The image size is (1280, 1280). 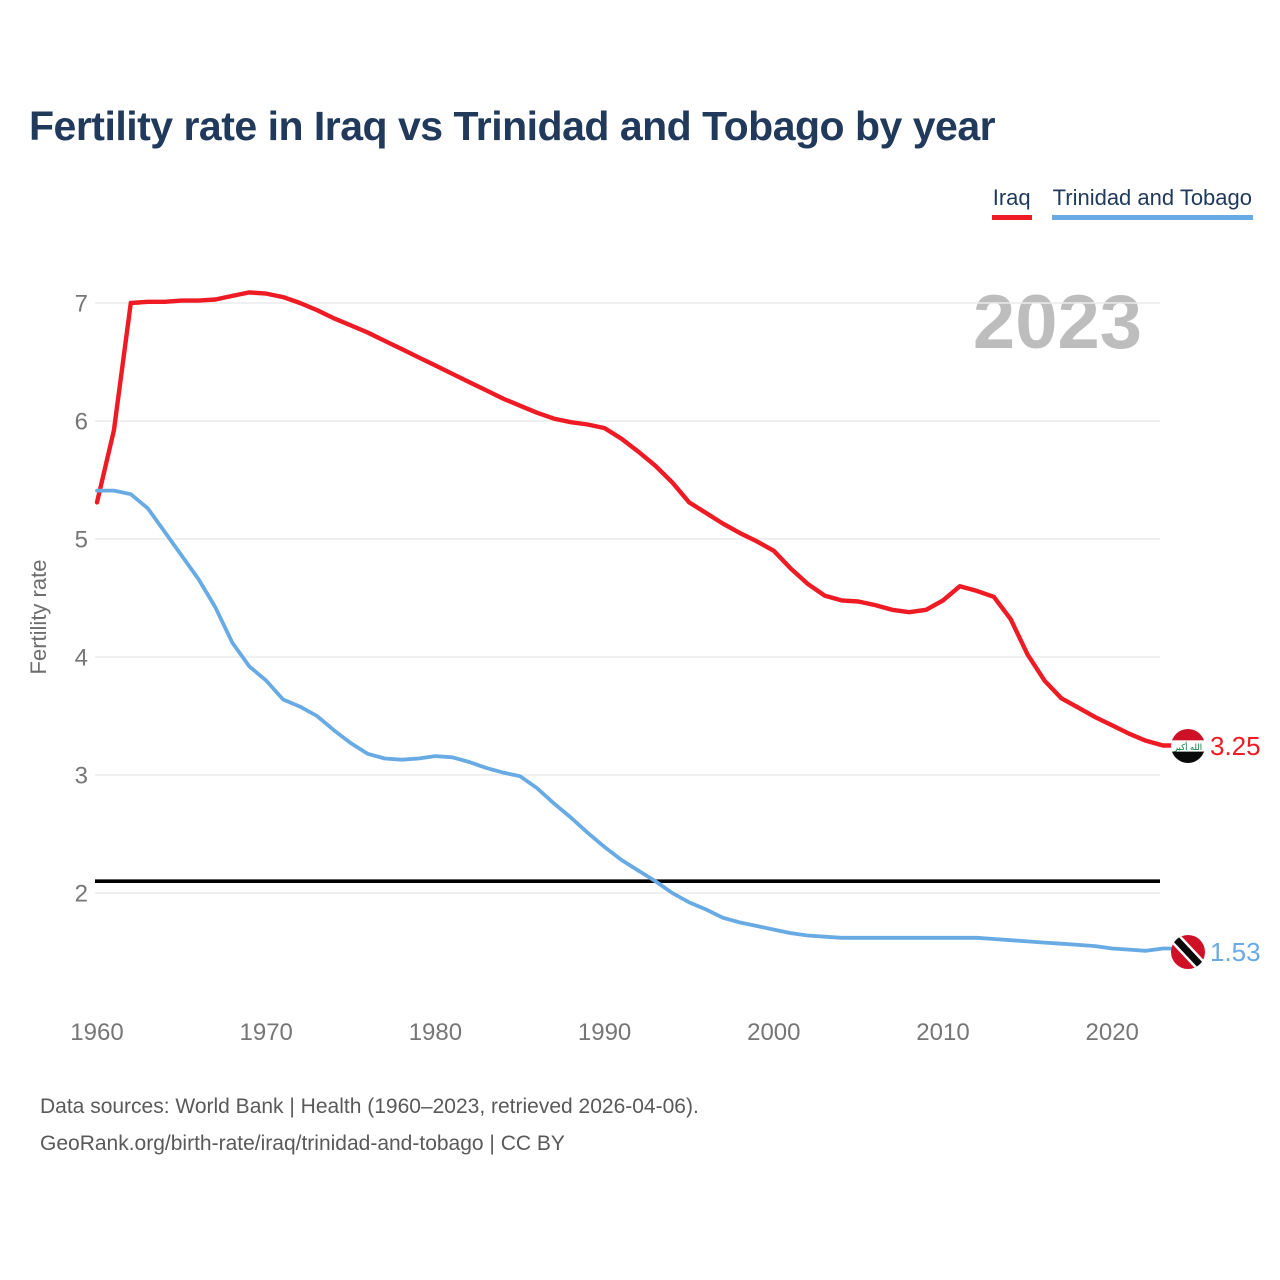 What do you see at coordinates (1011, 197) in the screenshot?
I see `legend-label-iraq: Iraq` at bounding box center [1011, 197].